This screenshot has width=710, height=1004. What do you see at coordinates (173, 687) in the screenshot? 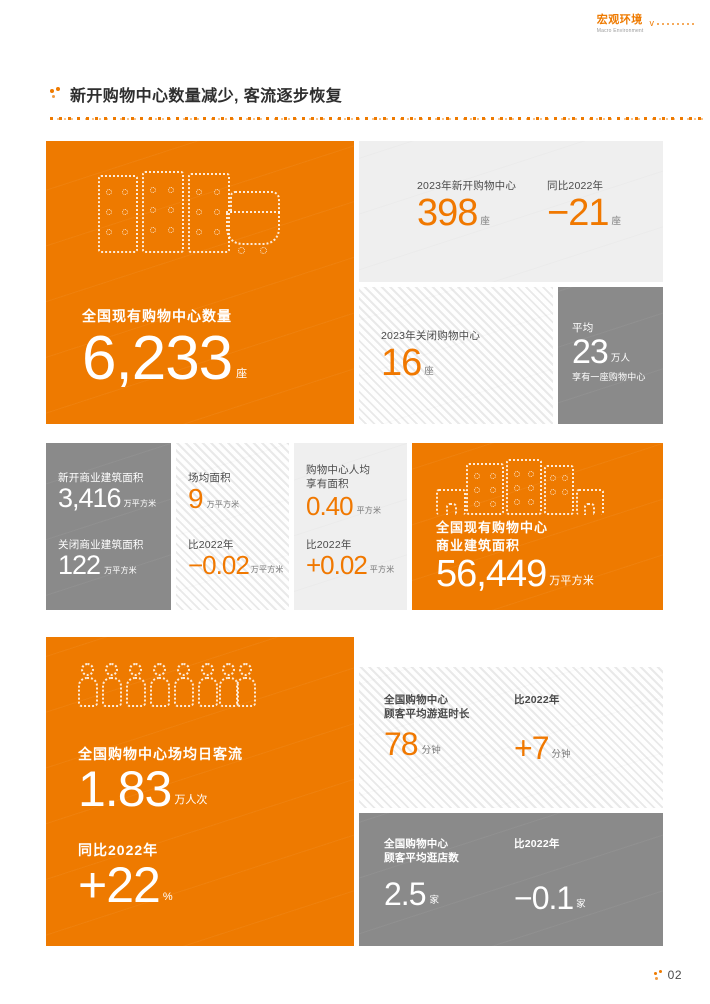
I see `people-crowd-icon` at bounding box center [173, 687].